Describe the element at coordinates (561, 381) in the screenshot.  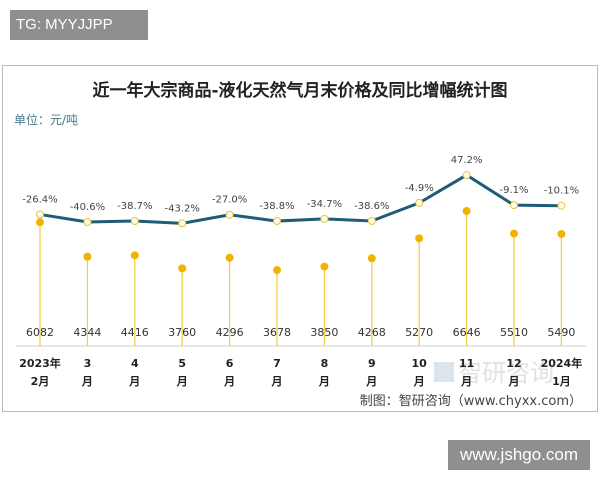
I see `x-tick-label: 1月` at that location.